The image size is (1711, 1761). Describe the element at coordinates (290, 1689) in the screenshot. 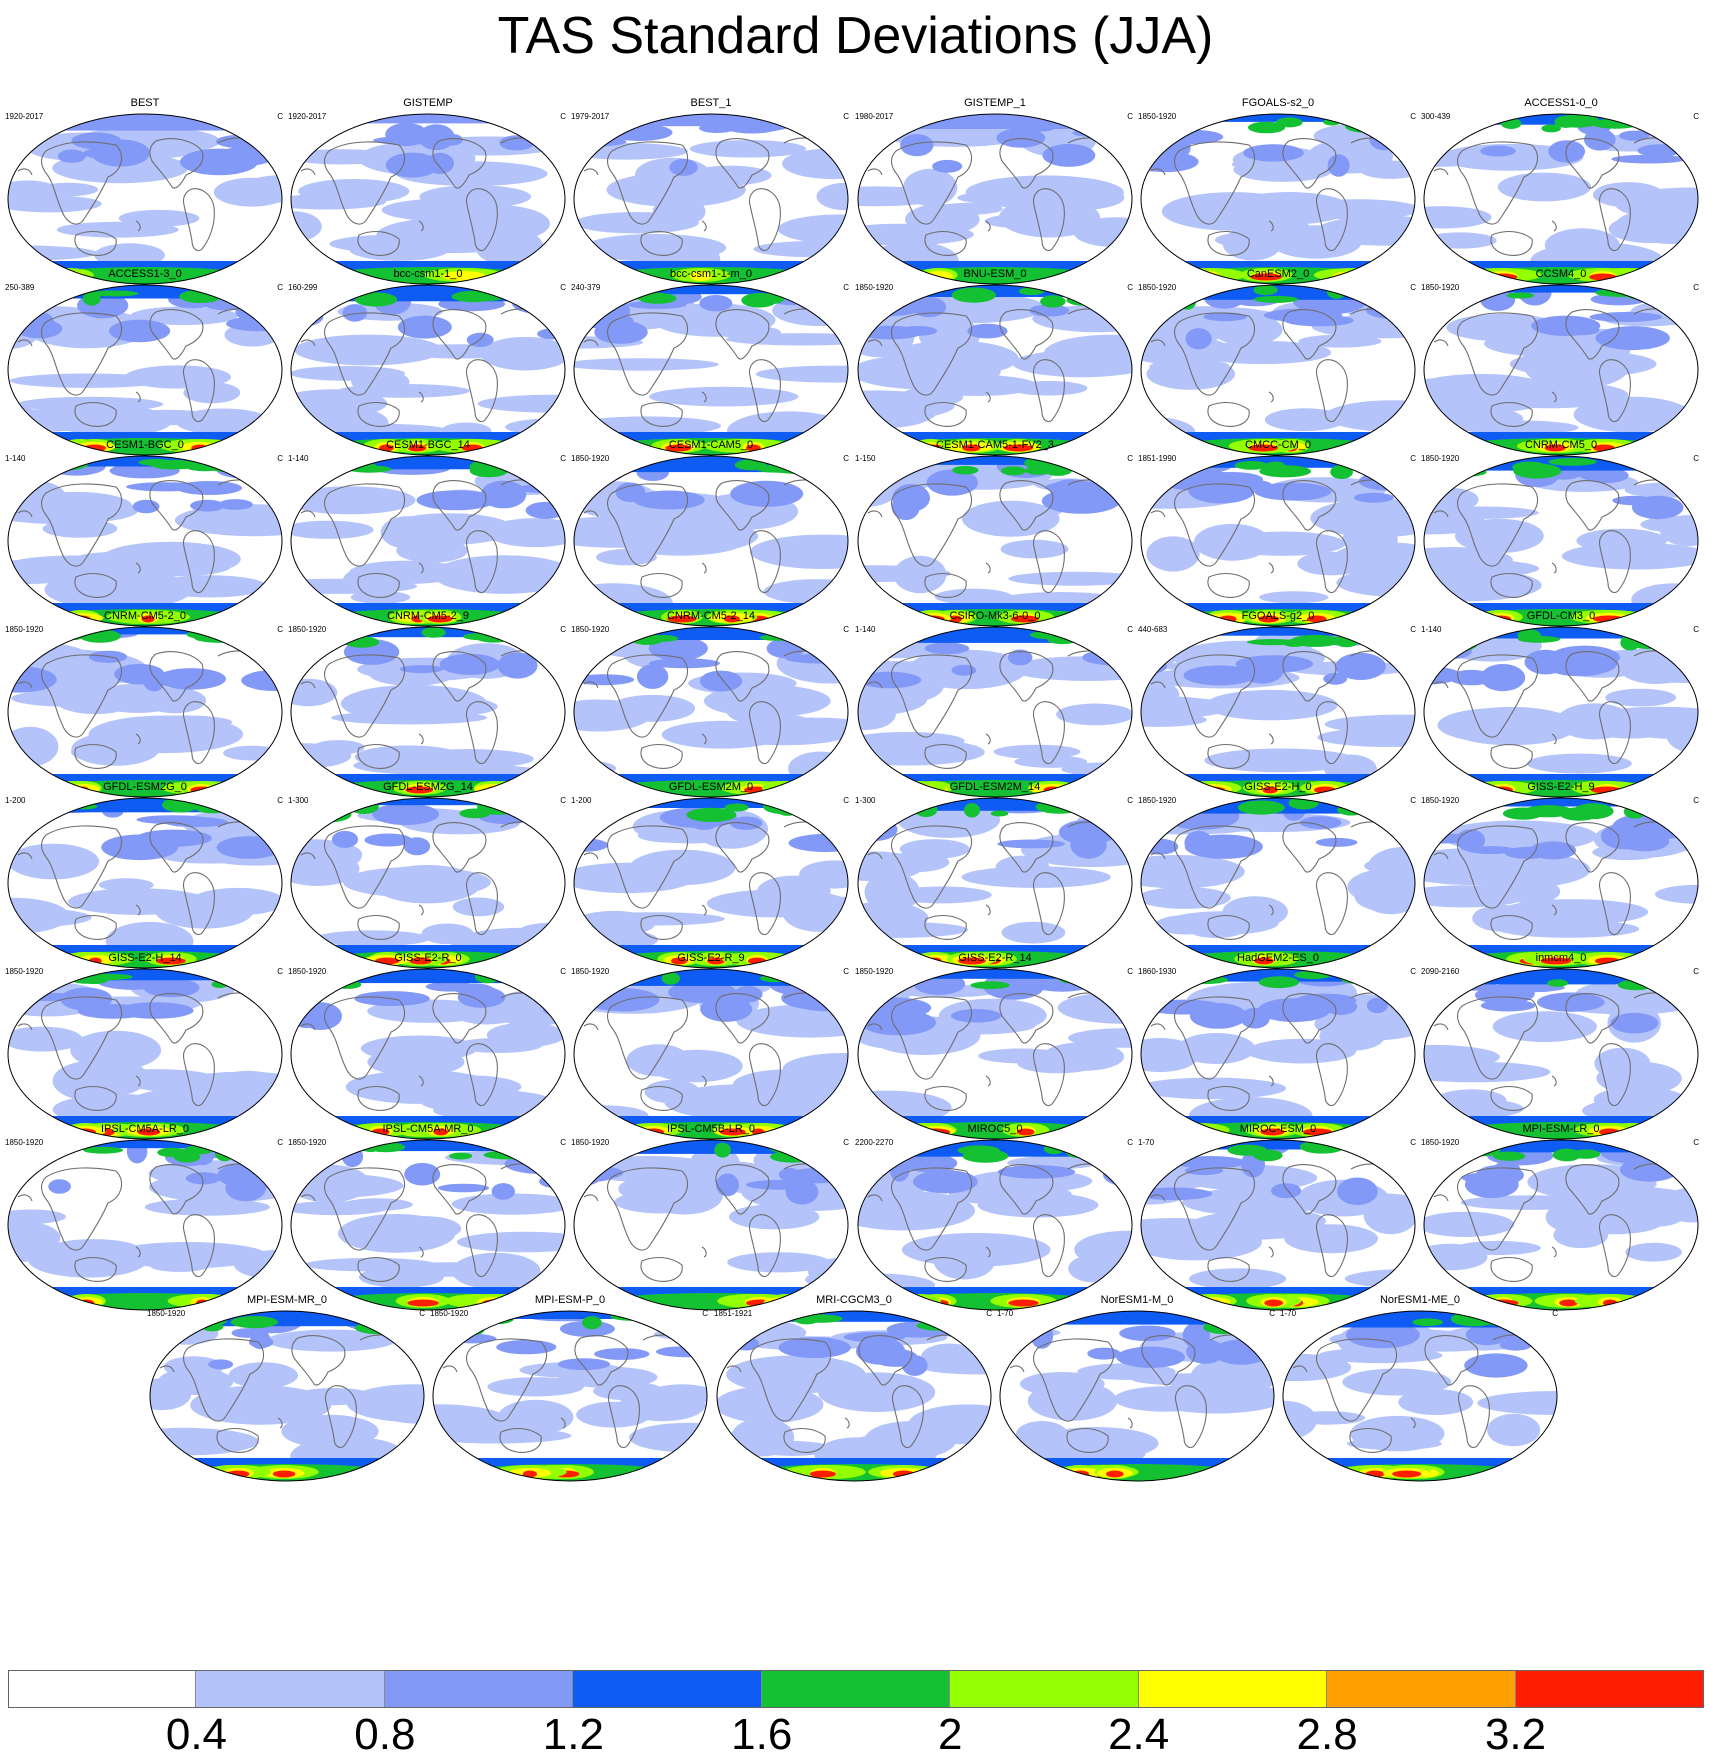

I see `colorbar-swatch` at that location.